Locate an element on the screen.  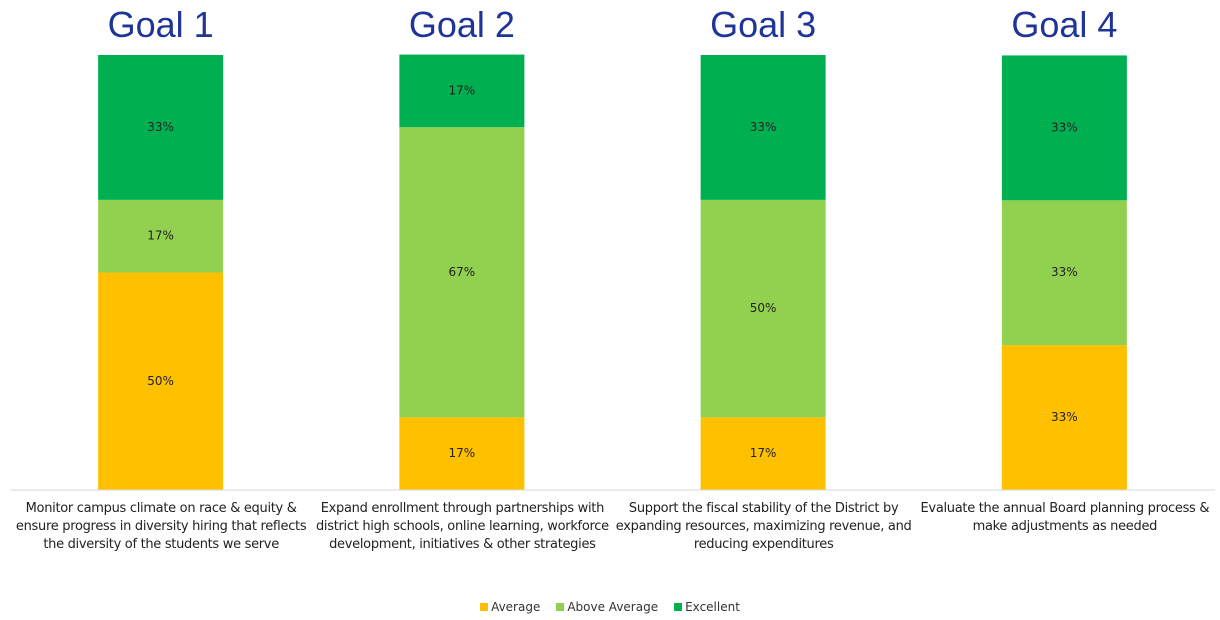
goal-title: Goal 2 is located at coordinates (461, 24).